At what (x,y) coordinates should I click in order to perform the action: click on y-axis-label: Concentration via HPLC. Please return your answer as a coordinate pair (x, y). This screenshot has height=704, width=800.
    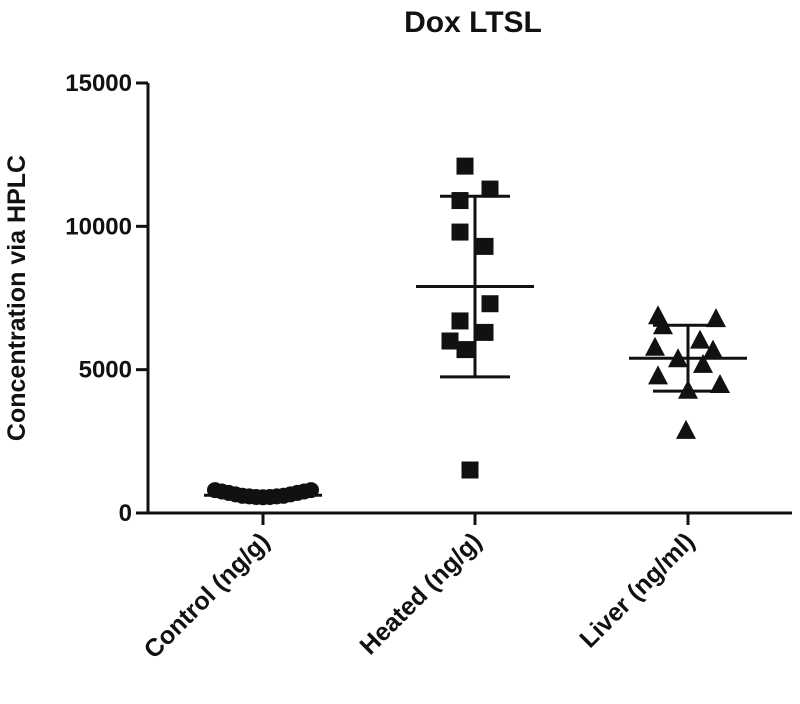
    Looking at the image, I should click on (17, 298).